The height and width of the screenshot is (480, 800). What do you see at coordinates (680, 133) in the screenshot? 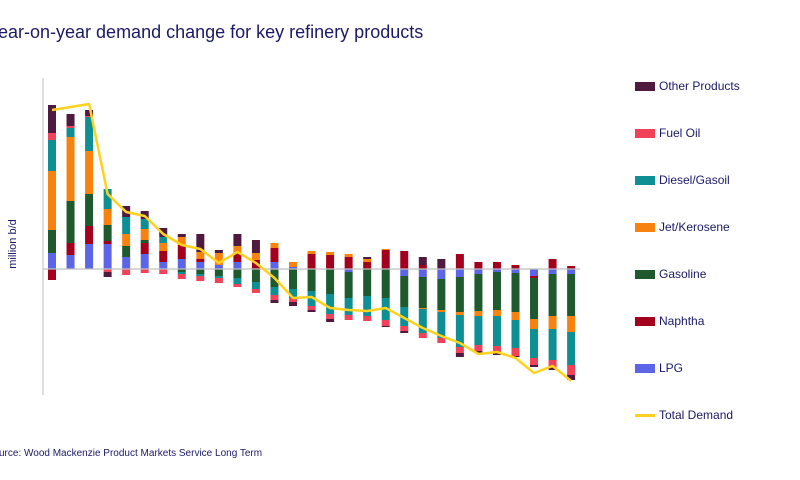
I see `legend-label: Fuel Oil` at bounding box center [680, 133].